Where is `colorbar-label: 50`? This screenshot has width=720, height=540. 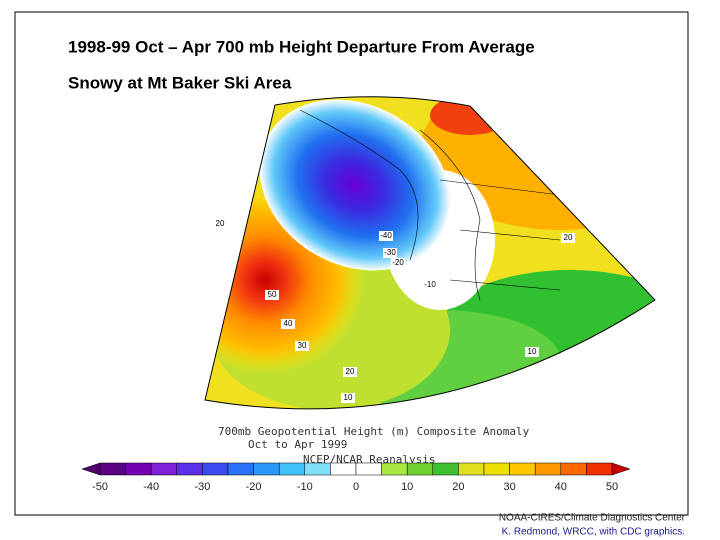 colorbar-label: 50 is located at coordinates (612, 487).